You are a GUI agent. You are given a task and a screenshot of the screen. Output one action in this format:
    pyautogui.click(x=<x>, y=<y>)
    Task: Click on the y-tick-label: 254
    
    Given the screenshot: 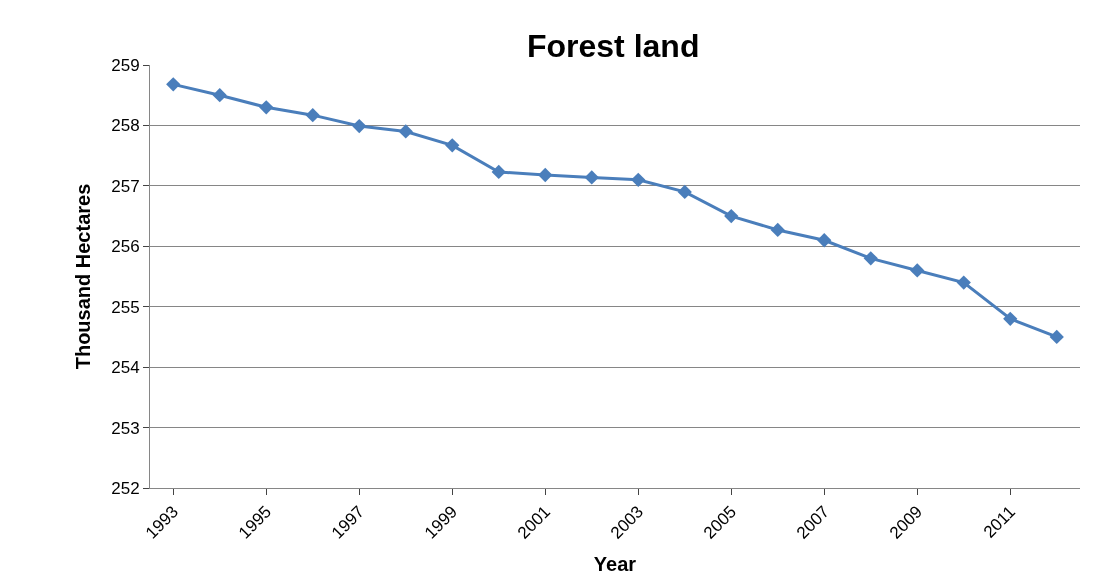 What is the action you would take?
    pyautogui.click(x=125, y=368)
    